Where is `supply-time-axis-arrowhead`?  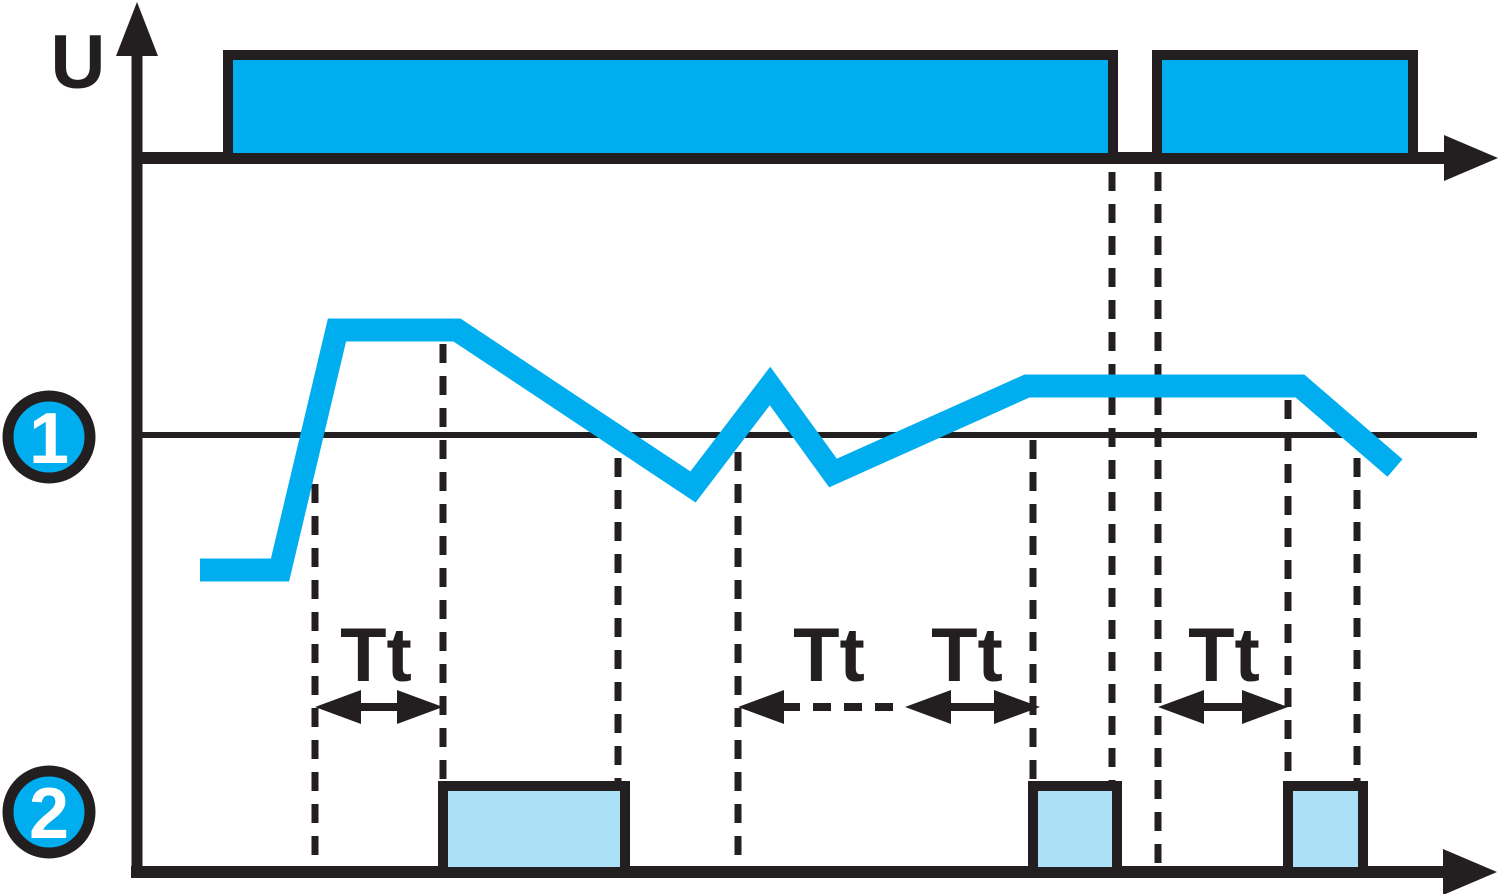
supply-time-axis-arrowhead is located at coordinates (1471, 158).